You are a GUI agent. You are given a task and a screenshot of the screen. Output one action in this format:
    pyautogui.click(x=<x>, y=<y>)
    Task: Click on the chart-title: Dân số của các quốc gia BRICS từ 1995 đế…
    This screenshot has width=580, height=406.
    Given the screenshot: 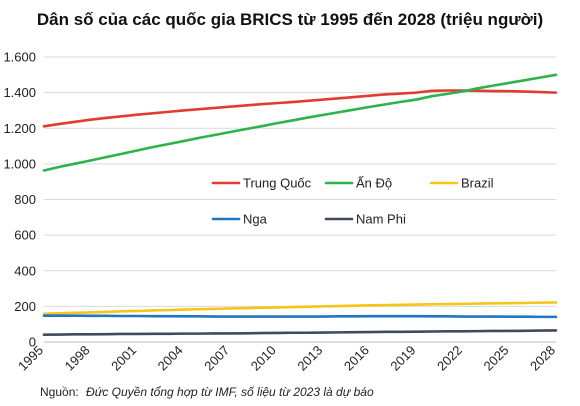 What is the action you would take?
    pyautogui.click(x=290, y=19)
    